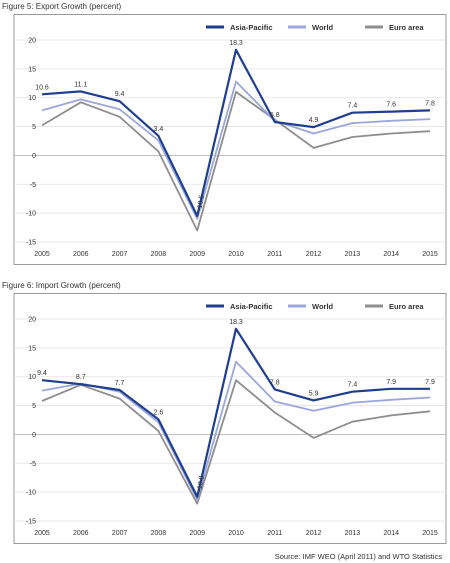  What do you see at coordinates (201, 483) in the screenshot?
I see `data-label: -10.8` at bounding box center [201, 483].